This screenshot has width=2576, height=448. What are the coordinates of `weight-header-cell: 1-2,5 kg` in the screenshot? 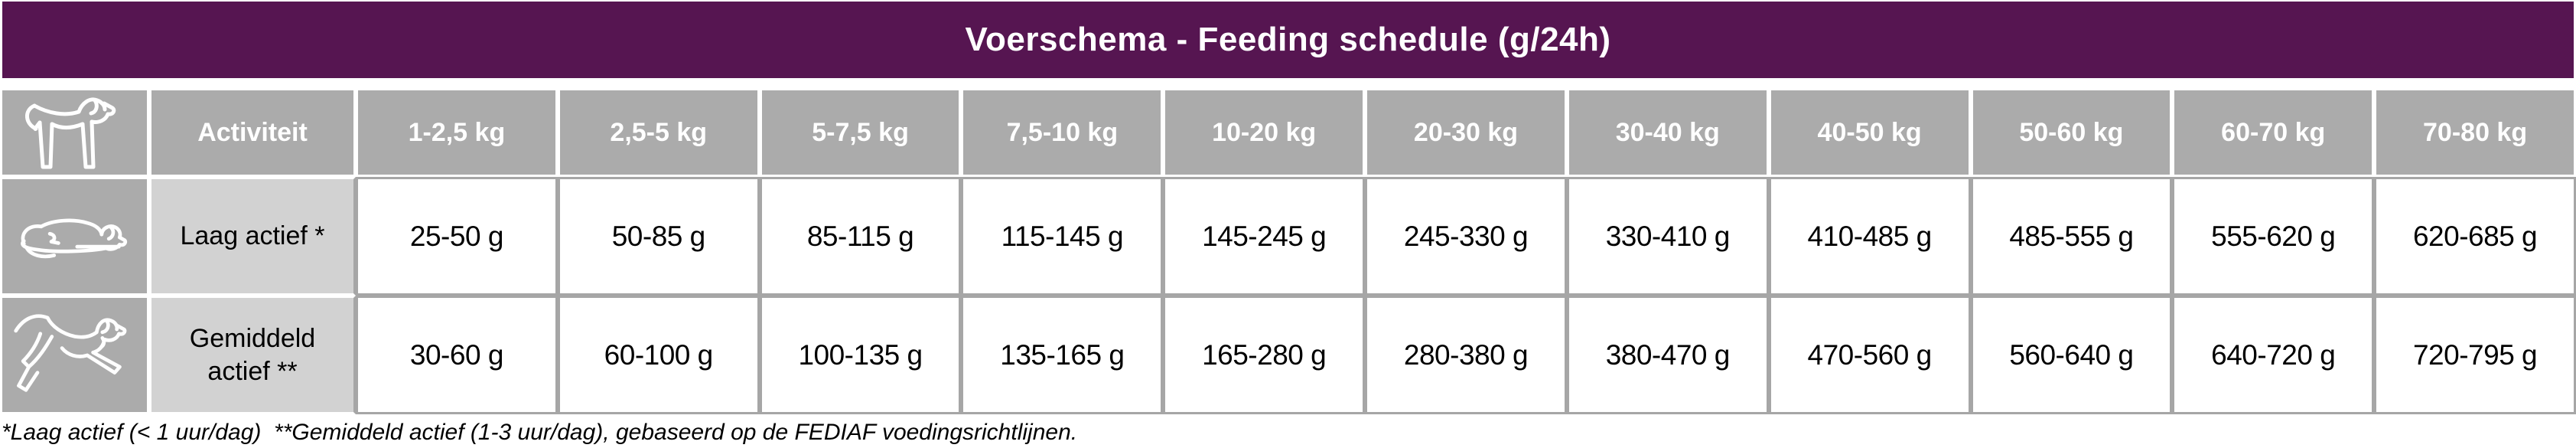 It's located at (457, 133).